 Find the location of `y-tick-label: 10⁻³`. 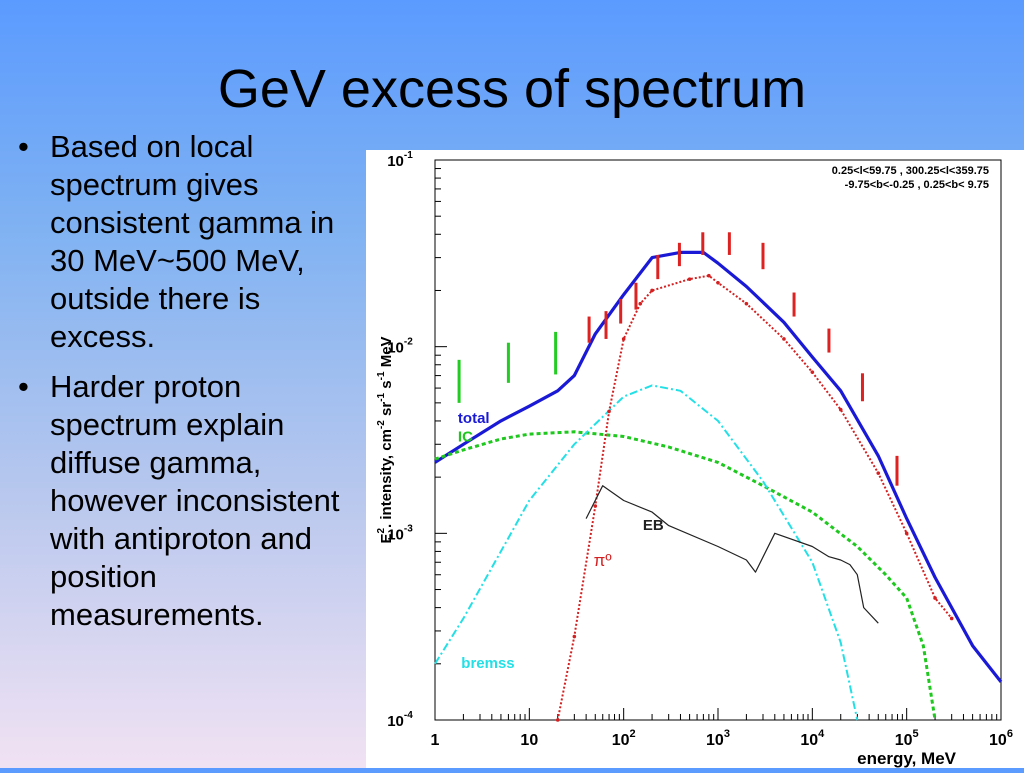

y-tick-label: 10⁻³ is located at coordinates (400, 533).